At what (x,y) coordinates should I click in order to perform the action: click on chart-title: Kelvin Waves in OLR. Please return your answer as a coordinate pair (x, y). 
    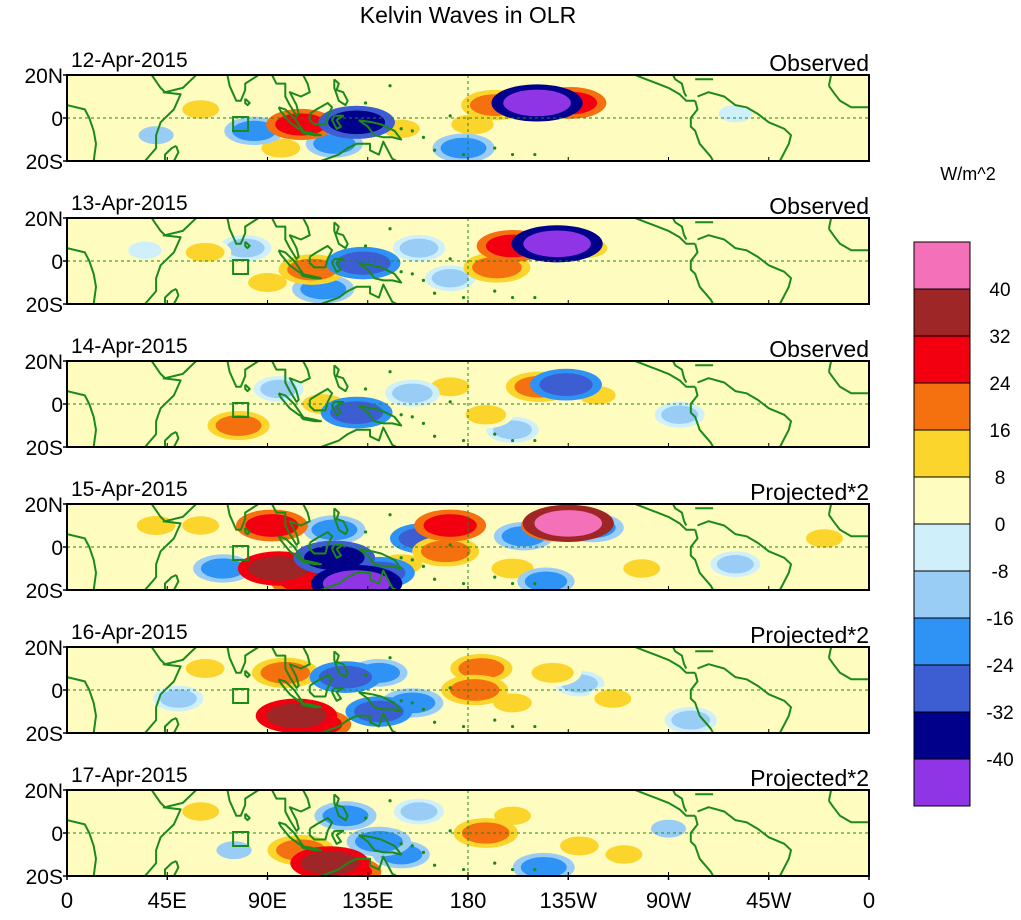
    Looking at the image, I should click on (468, 15).